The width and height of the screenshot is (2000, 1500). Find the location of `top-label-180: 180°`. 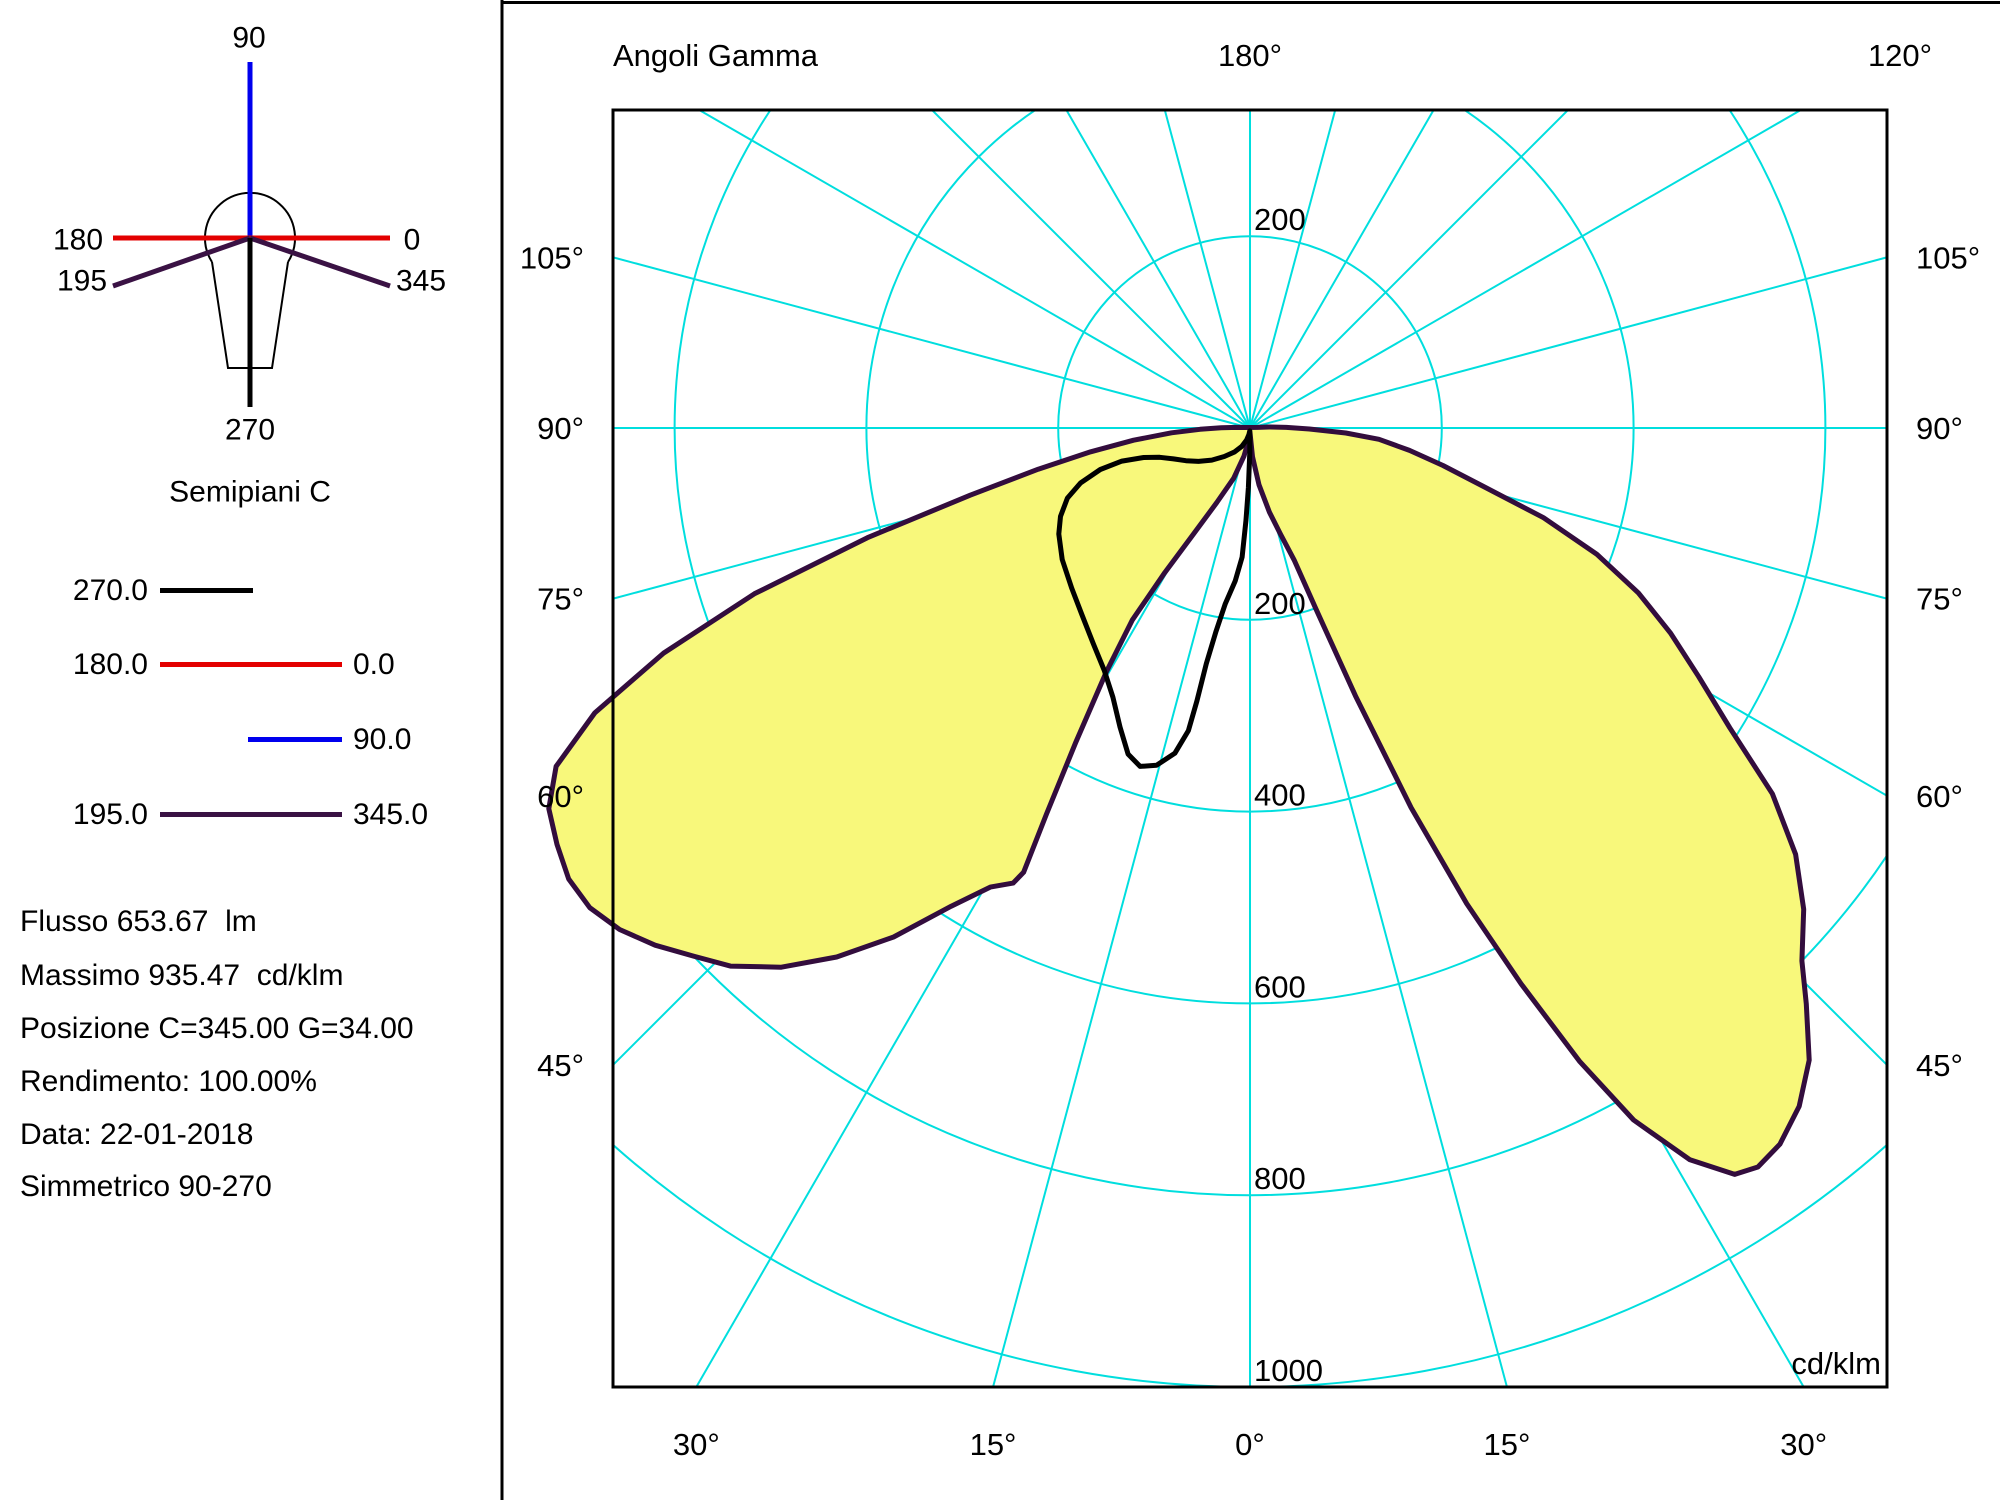

top-label-180: 180° is located at coordinates (1250, 55).